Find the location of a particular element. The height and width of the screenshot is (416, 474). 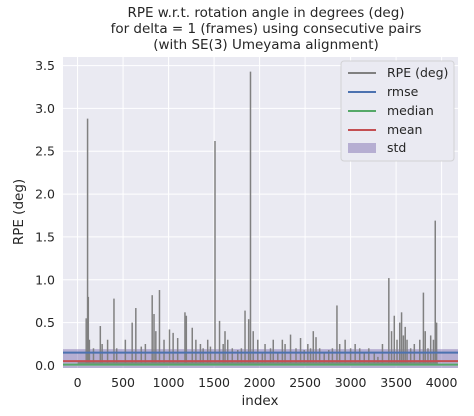

legend-swatch-std is located at coordinates (362, 148).